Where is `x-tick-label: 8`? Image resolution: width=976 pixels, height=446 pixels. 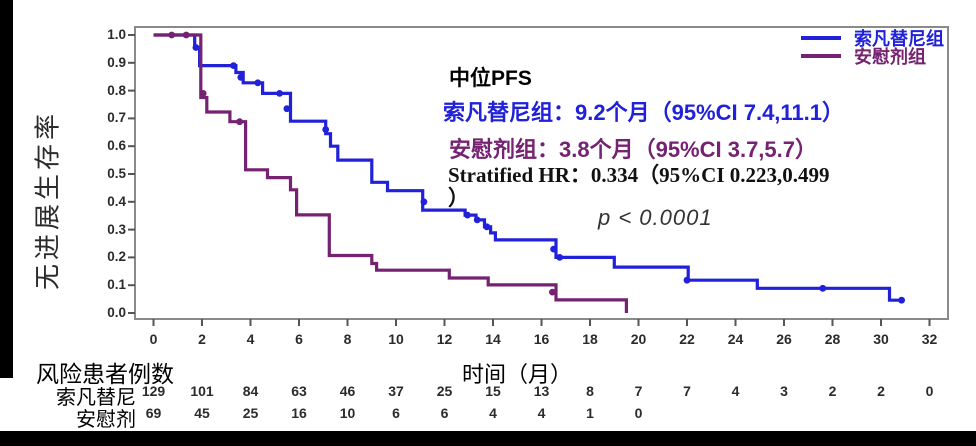
x-tick-label: 8 is located at coordinates (347, 339).